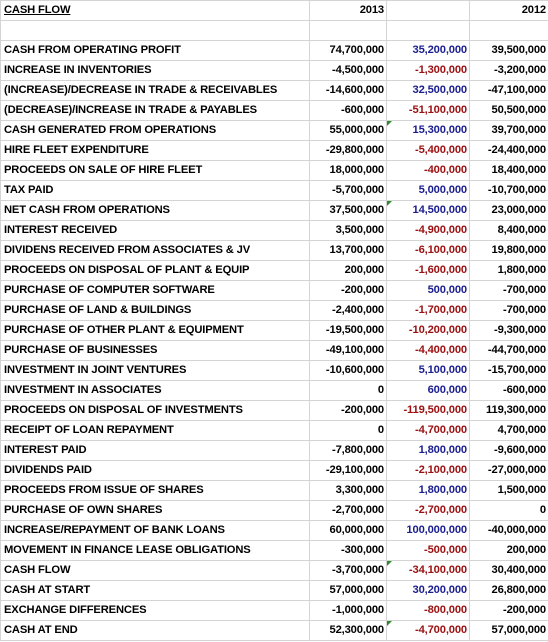 This screenshot has height=642, width=548. I want to click on value-2013-cell: -600,000, so click(348, 110).